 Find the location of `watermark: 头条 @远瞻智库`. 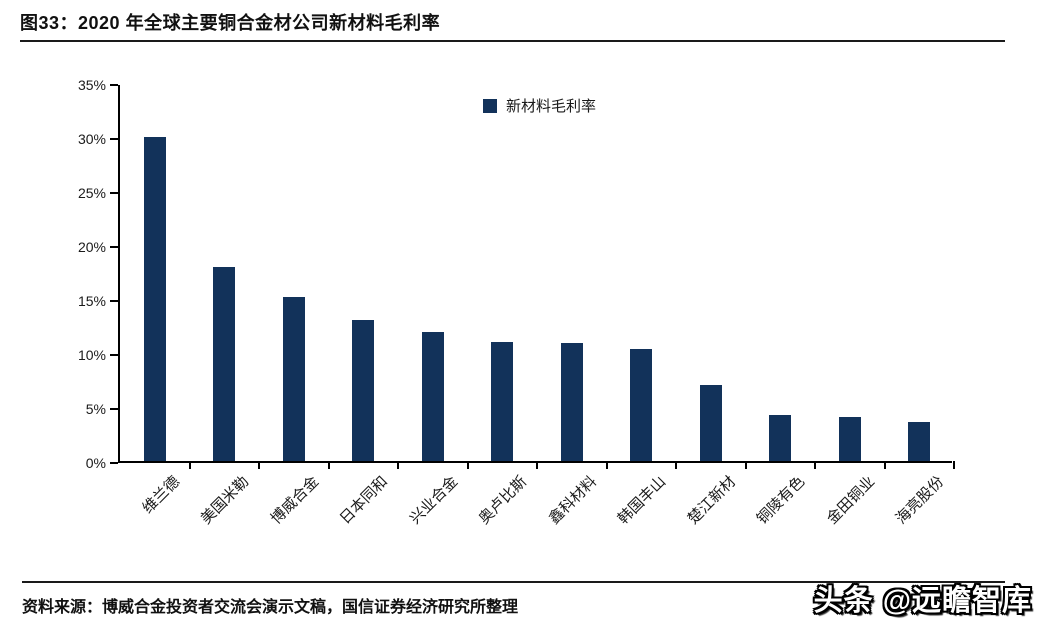

watermark: 头条 @远瞻智库 is located at coordinates (922, 601).